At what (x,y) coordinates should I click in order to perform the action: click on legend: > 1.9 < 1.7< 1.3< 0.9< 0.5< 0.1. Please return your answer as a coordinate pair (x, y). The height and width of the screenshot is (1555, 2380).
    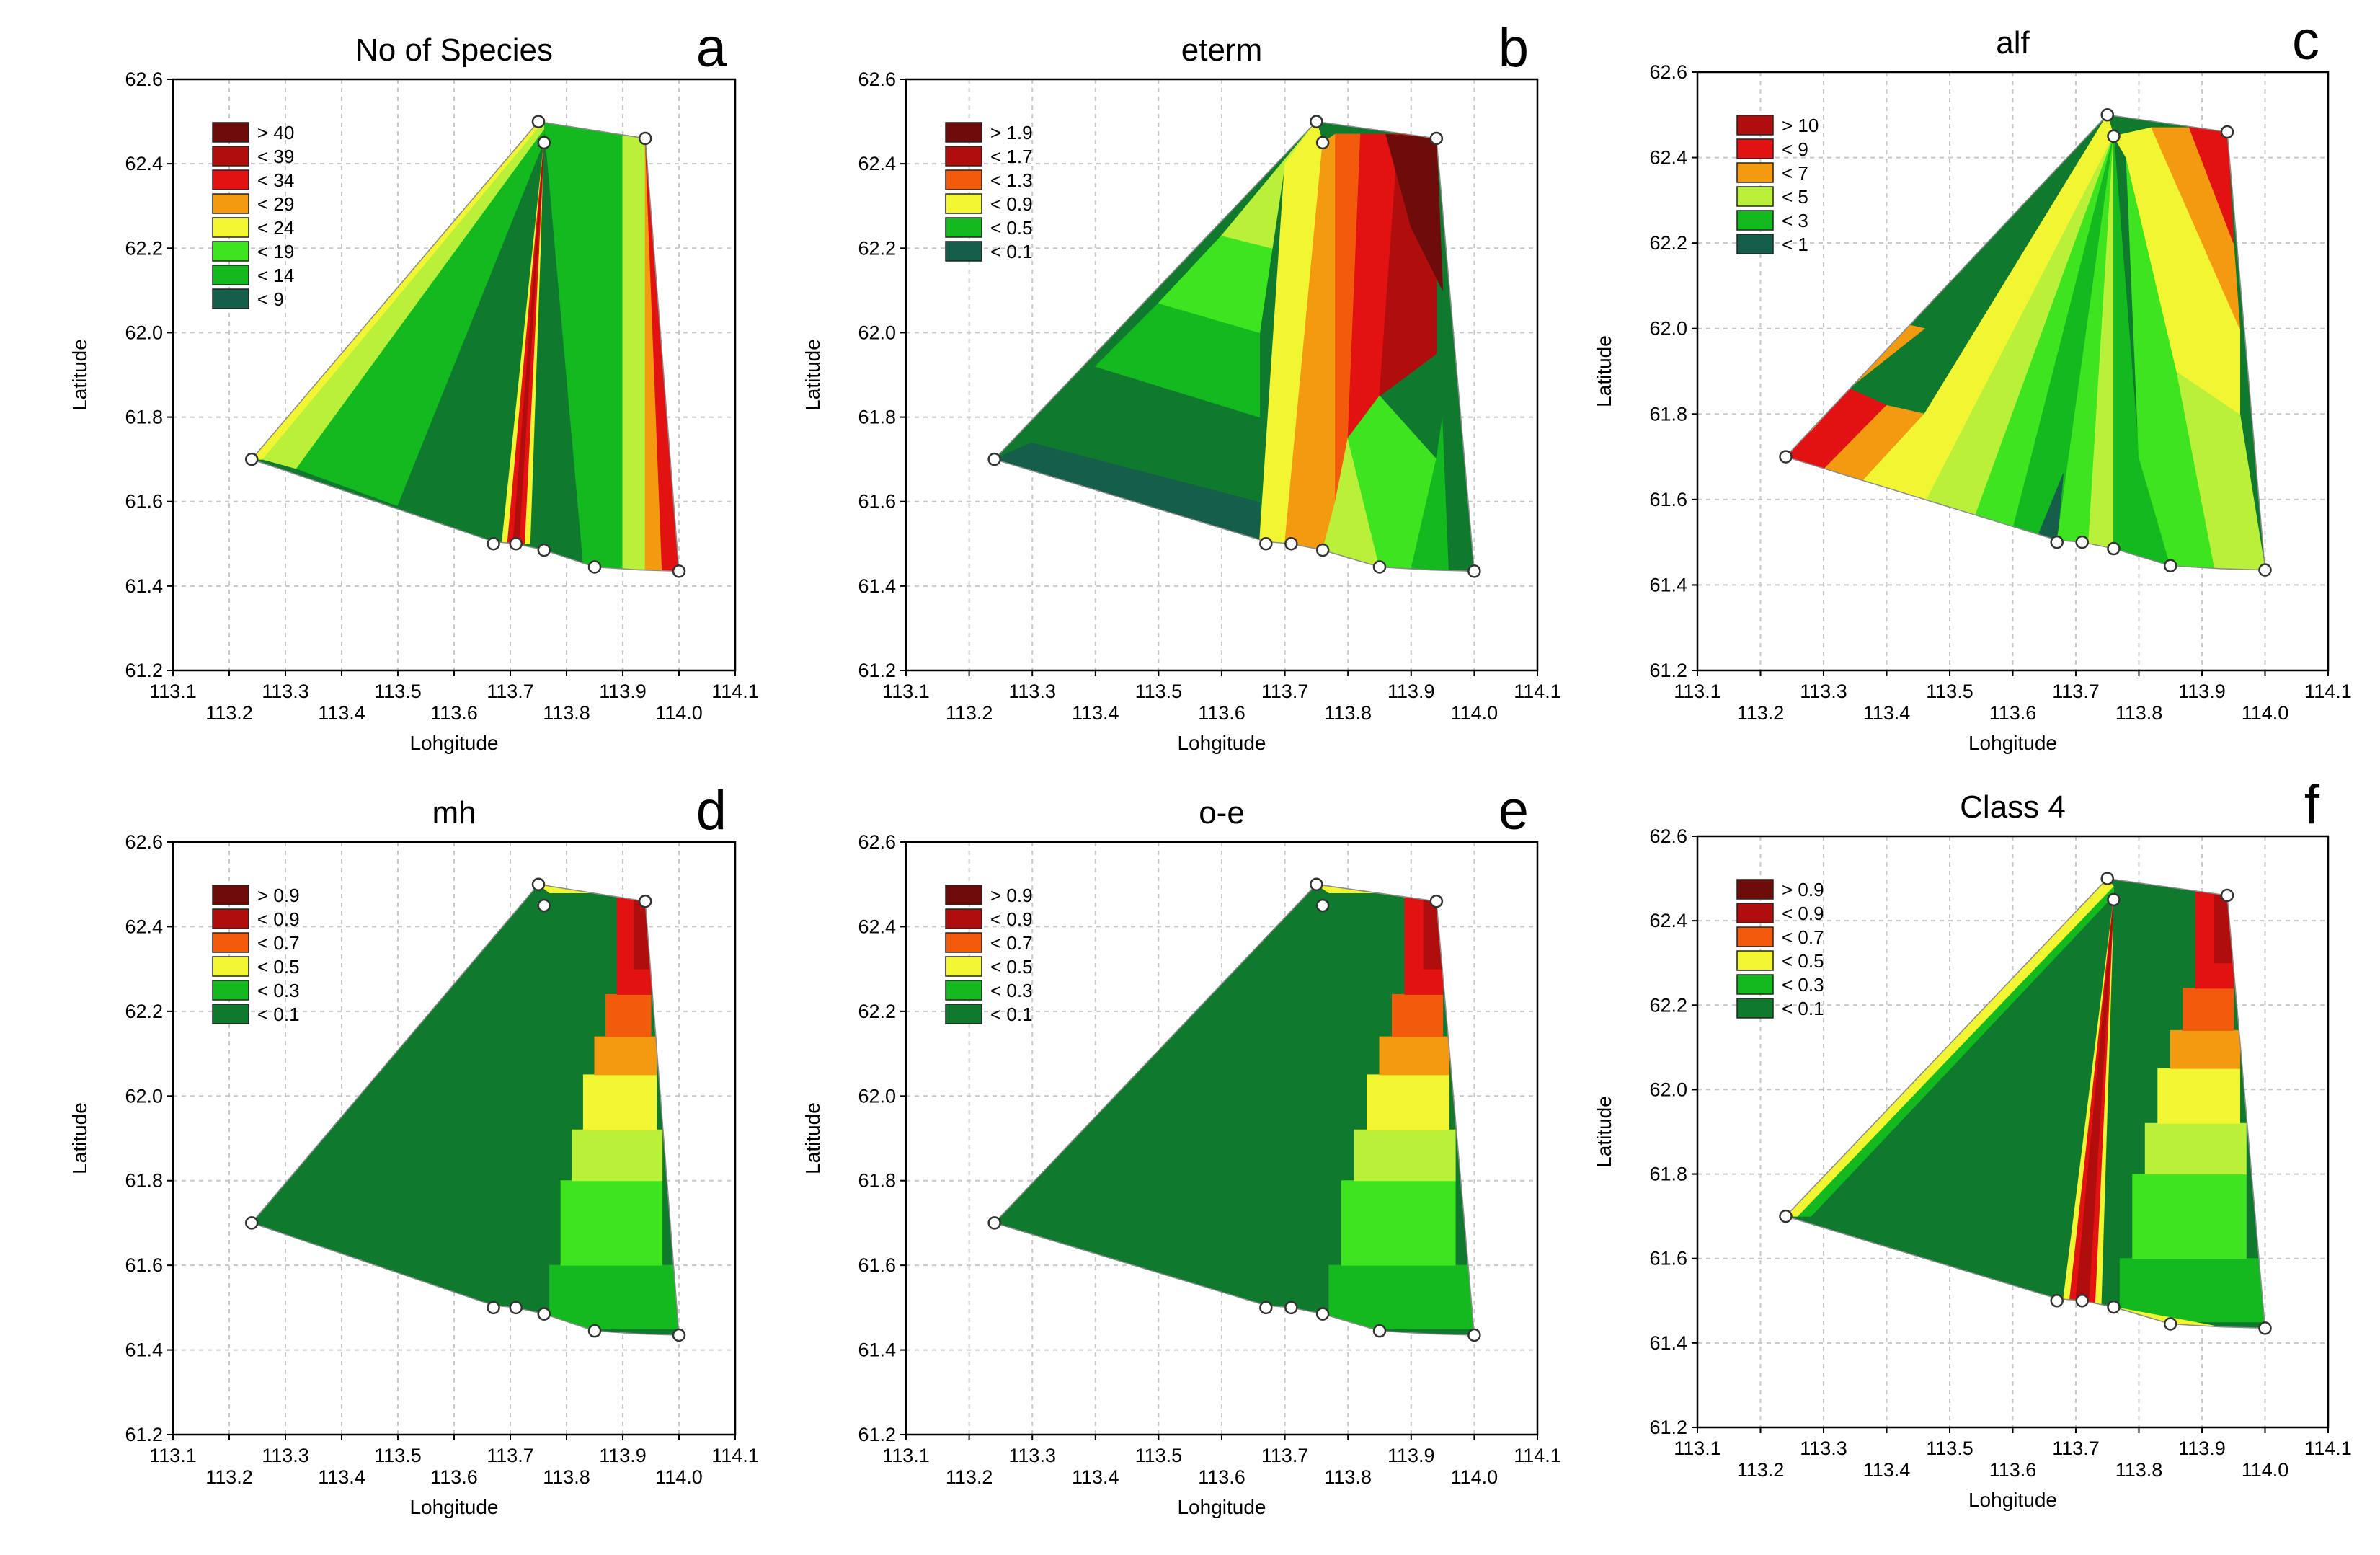
    Looking at the image, I should click on (989, 192).